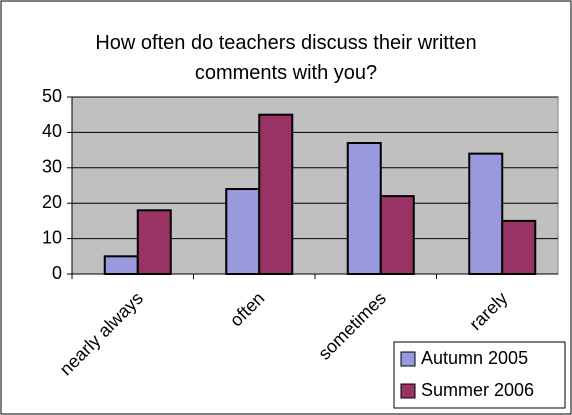 Image resolution: width=572 pixels, height=415 pixels. I want to click on legend-label: Autumn 2005, so click(474, 358).